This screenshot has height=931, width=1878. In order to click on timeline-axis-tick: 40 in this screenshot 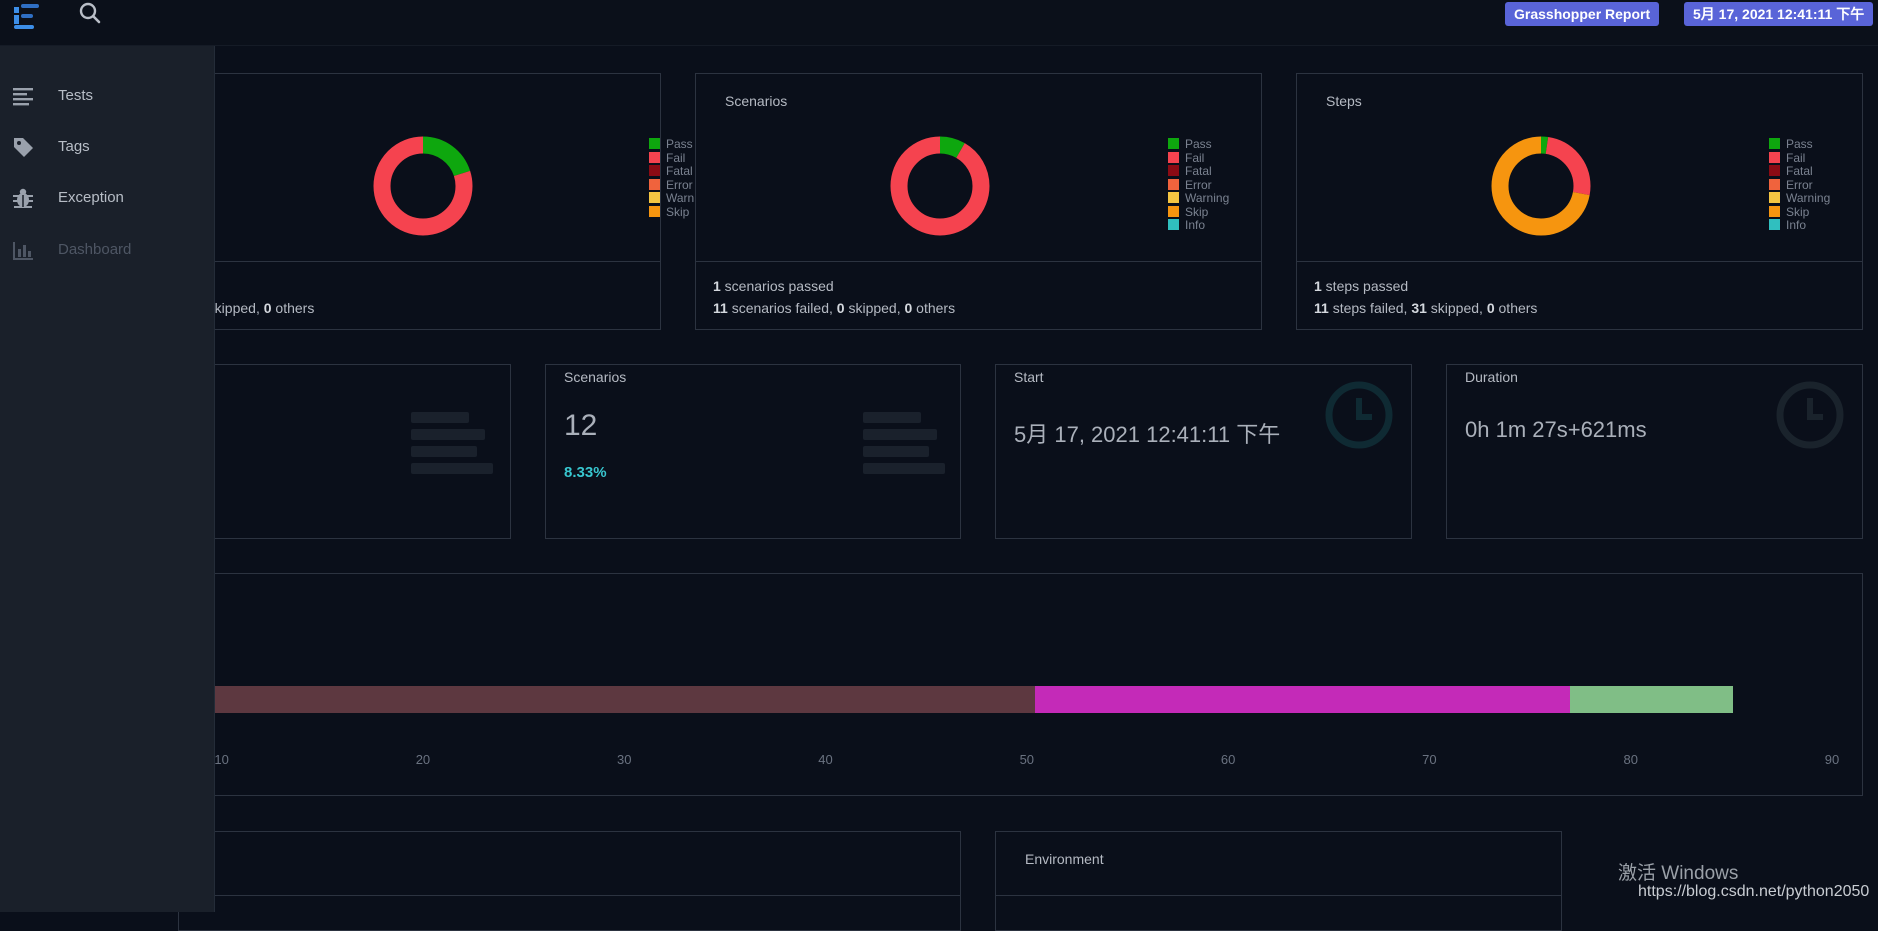, I will do `click(825, 759)`.